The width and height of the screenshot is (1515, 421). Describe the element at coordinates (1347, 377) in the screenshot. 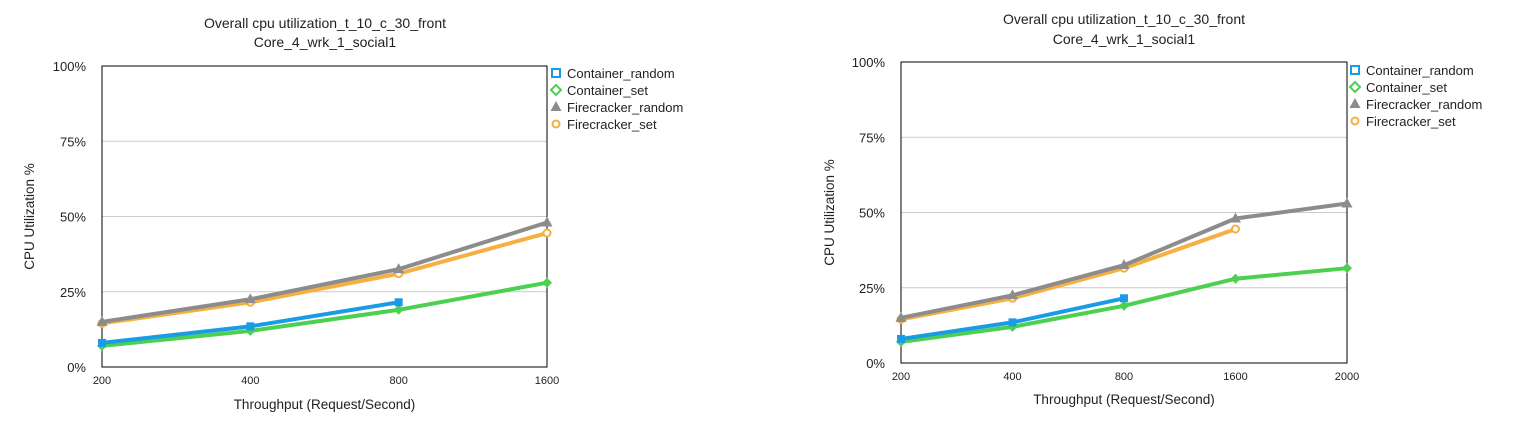

I see `x-tick-label: 2000` at that location.